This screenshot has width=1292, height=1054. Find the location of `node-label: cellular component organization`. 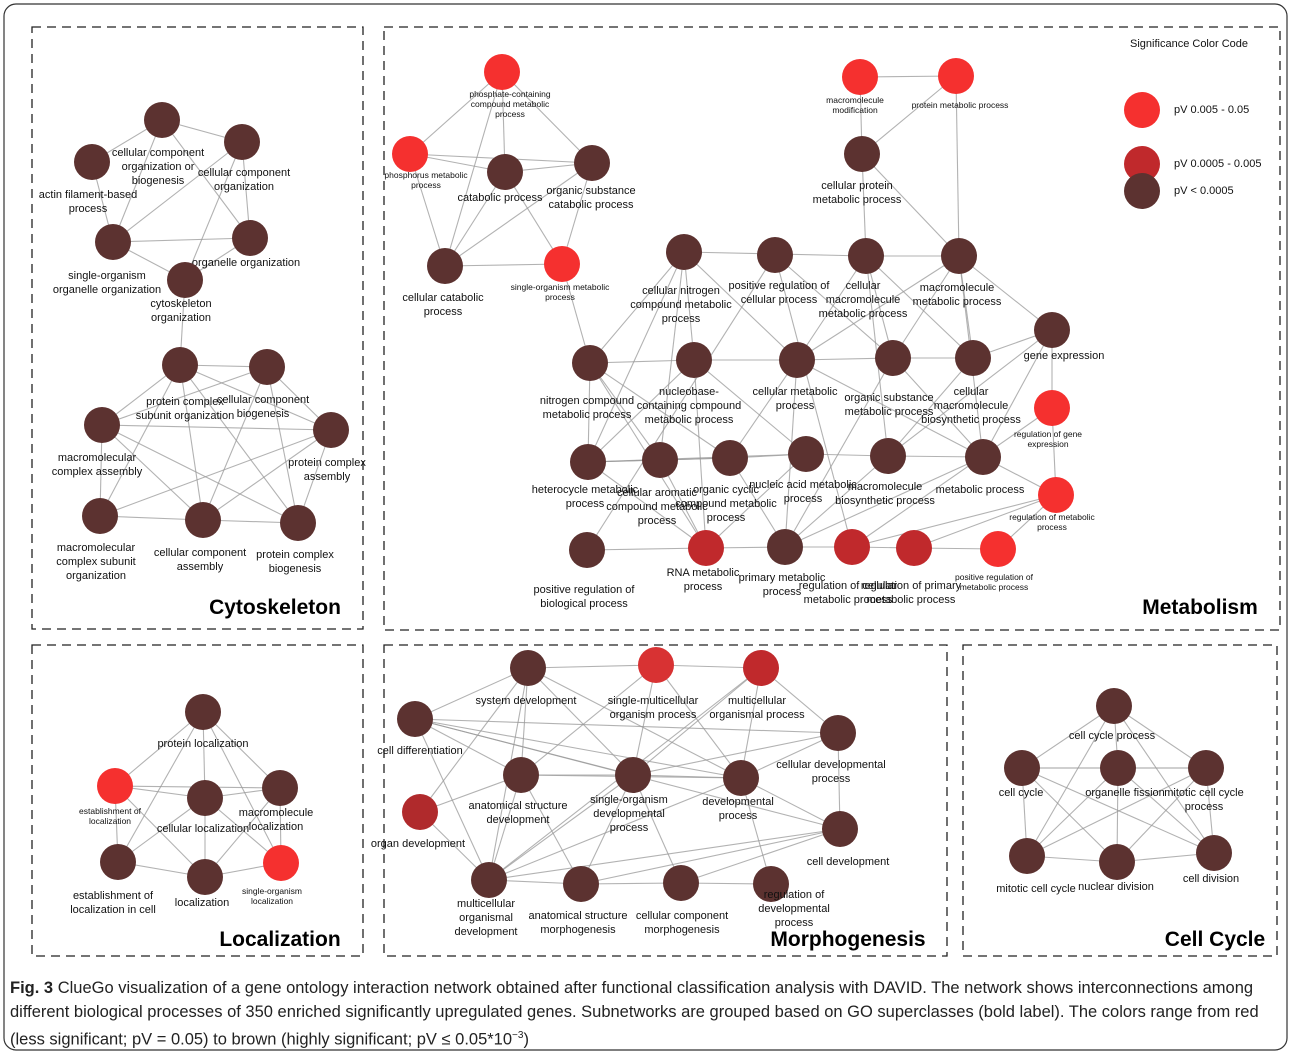

node-label: cellular component organization is located at coordinates (244, 180).